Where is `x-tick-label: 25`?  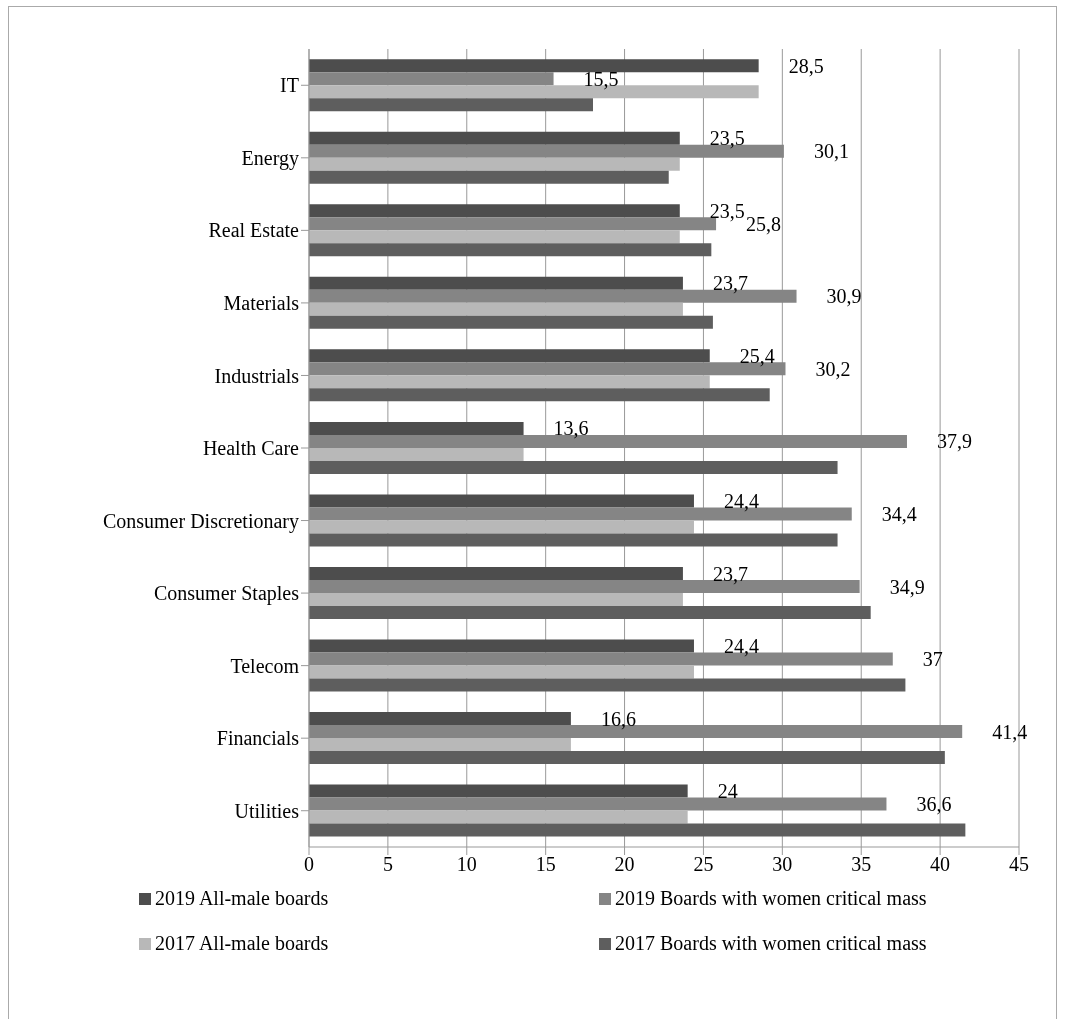
x-tick-label: 25 is located at coordinates (703, 864).